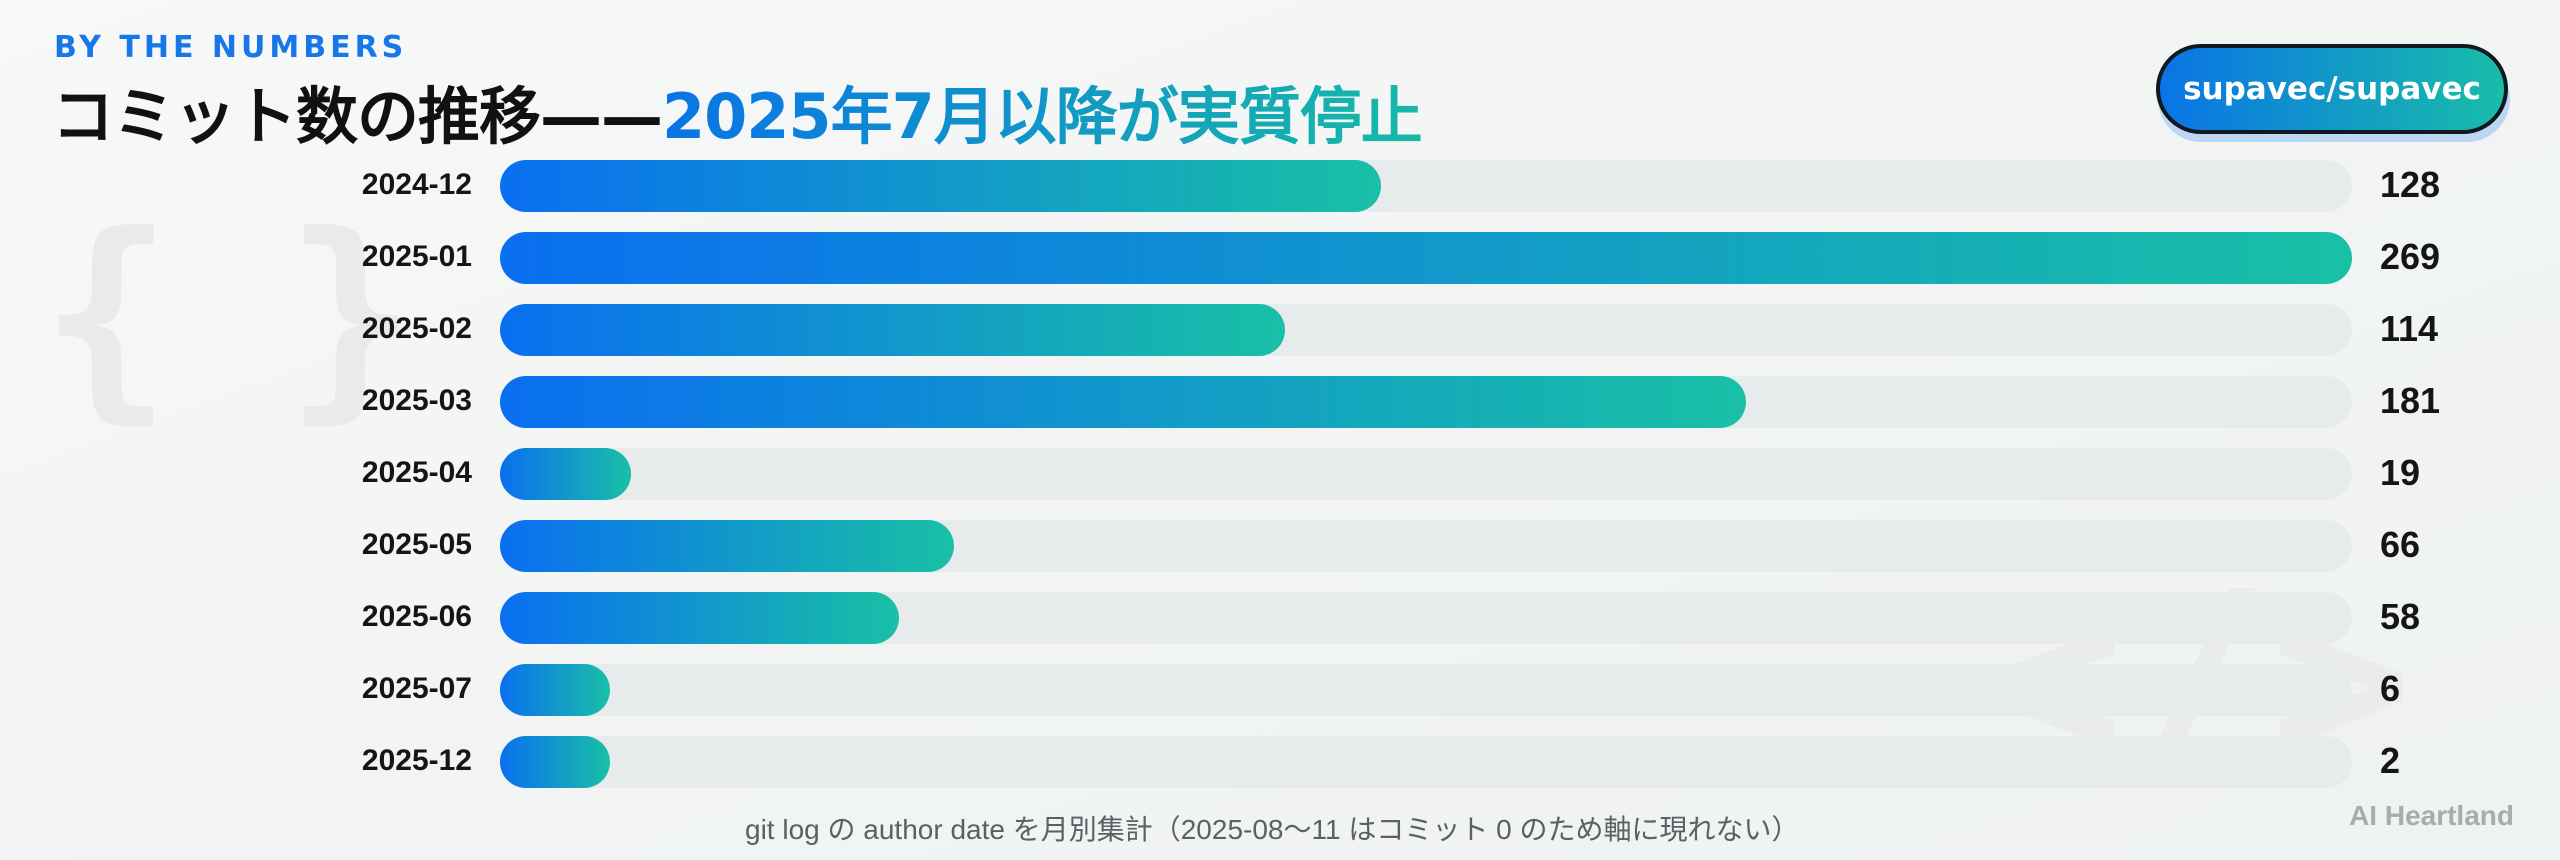 This screenshot has height=860, width=2560. Describe the element at coordinates (2409, 328) in the screenshot. I see `value-label: 114` at that location.